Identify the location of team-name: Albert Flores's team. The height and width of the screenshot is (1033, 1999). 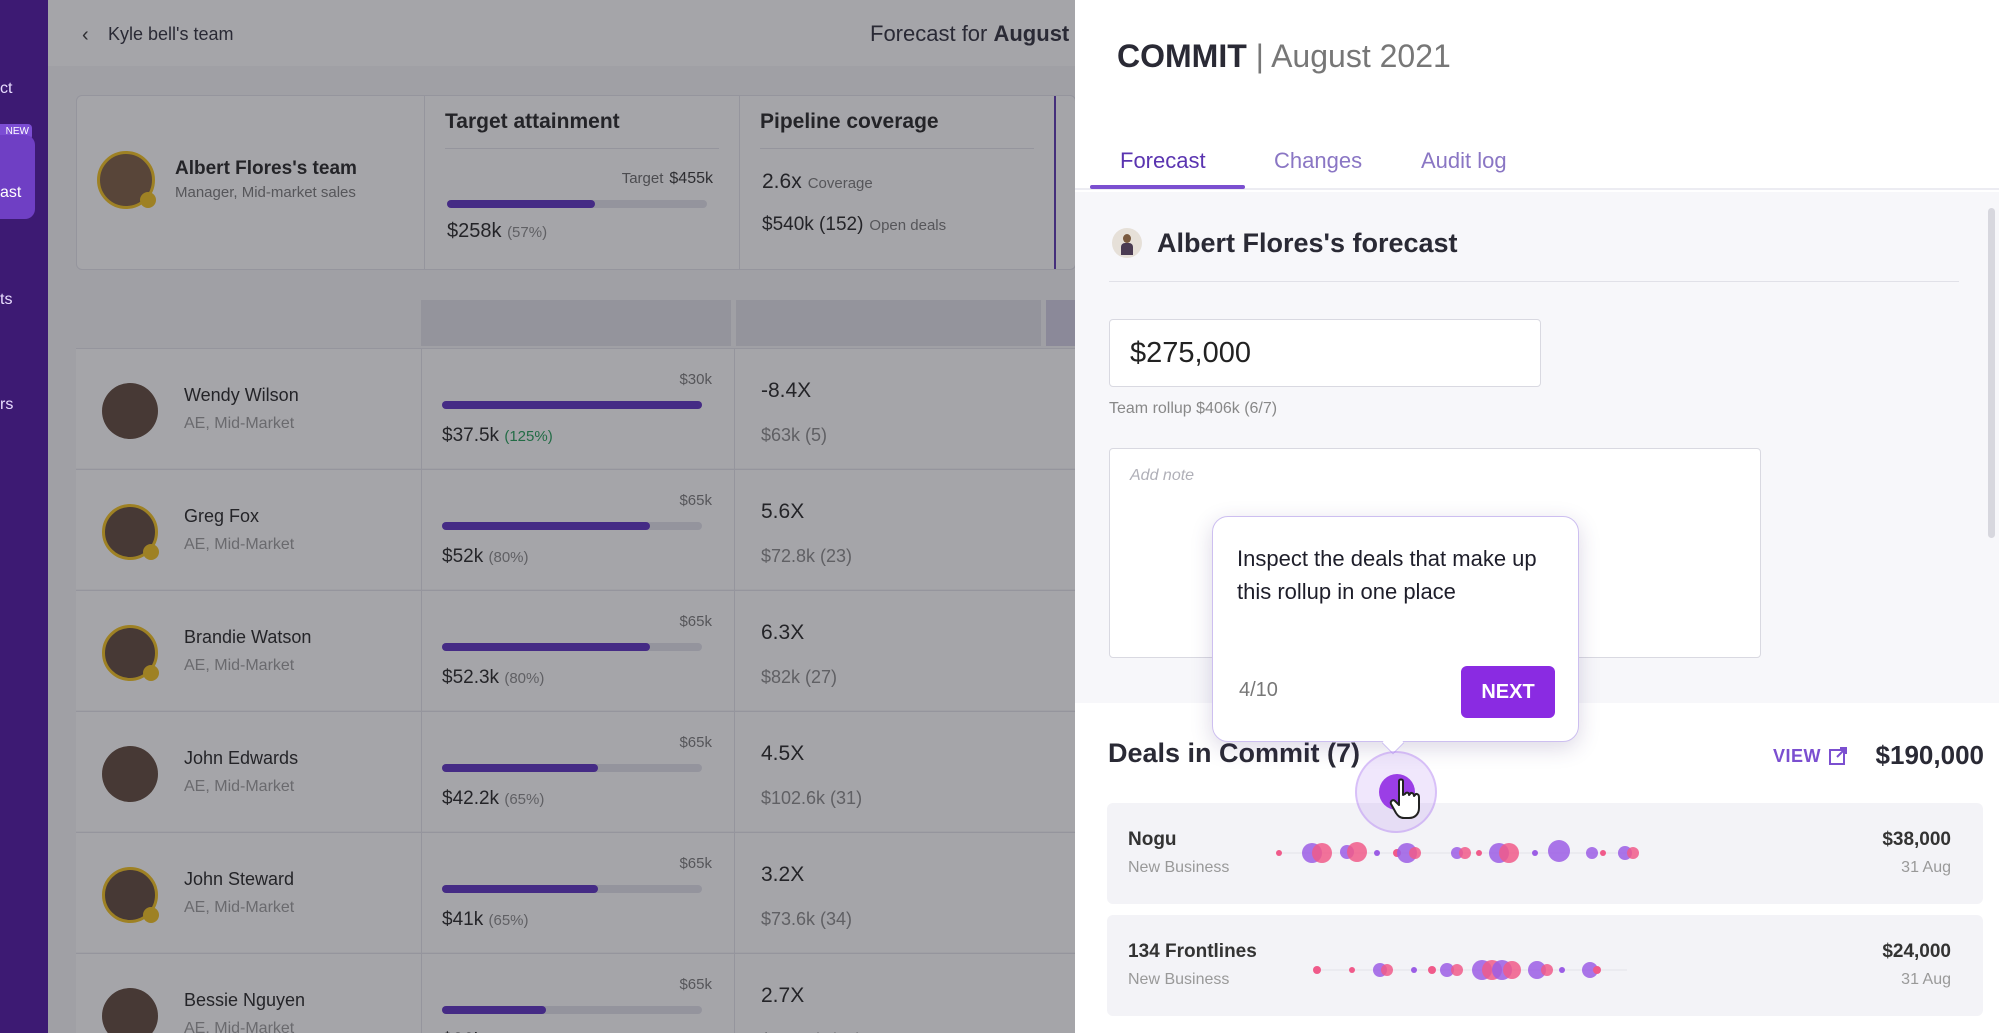
(266, 168).